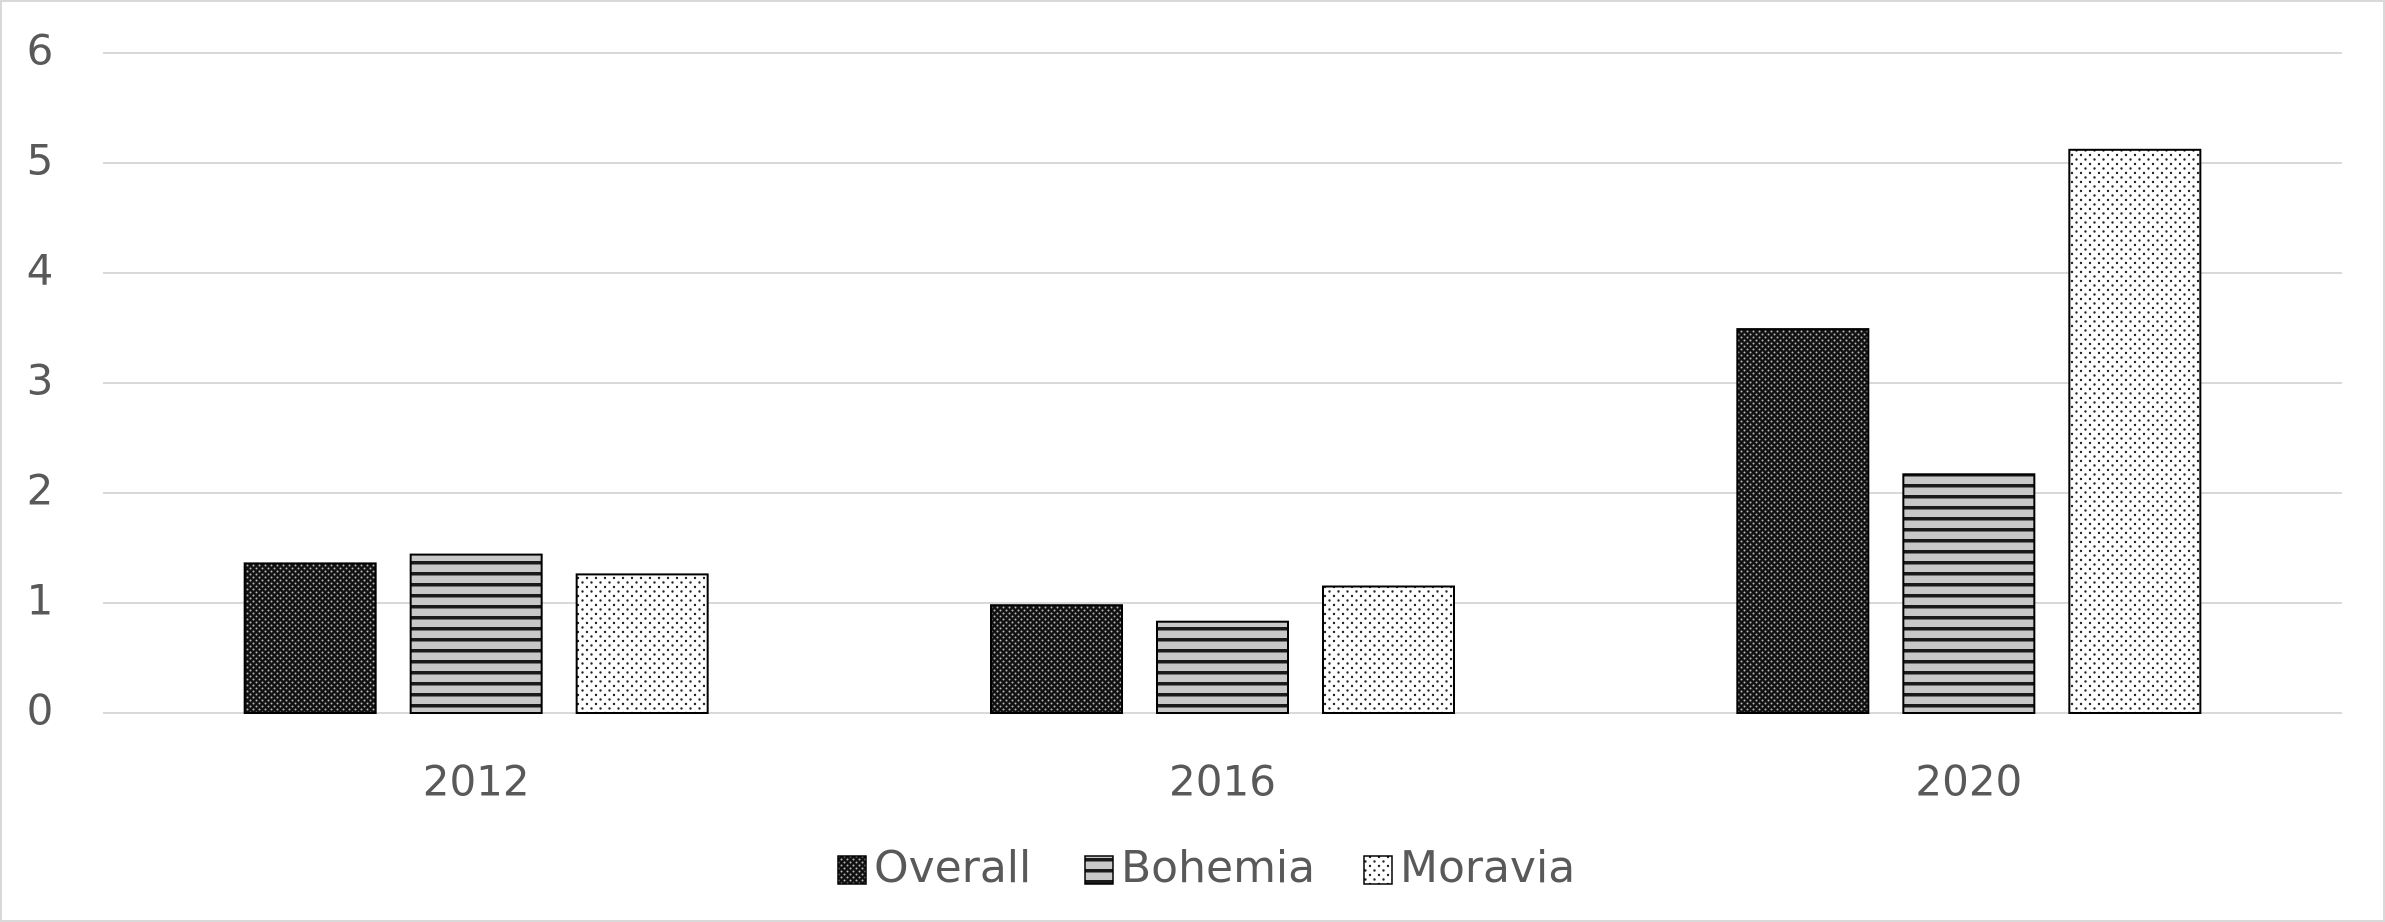 The image size is (2385, 922). I want to click on legend-label: Bohemia, so click(1218, 867).